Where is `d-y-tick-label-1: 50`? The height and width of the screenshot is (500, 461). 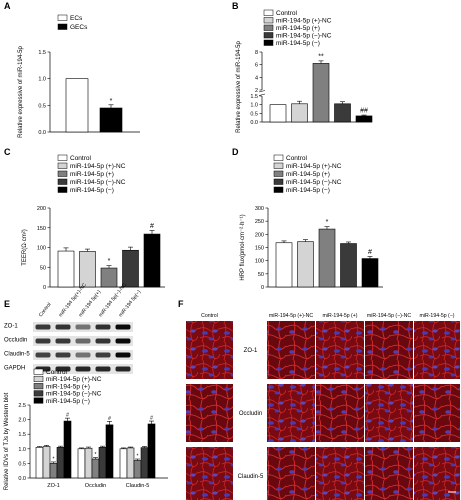
d-y-tick-label-1: 50 is located at coordinates (261, 275).